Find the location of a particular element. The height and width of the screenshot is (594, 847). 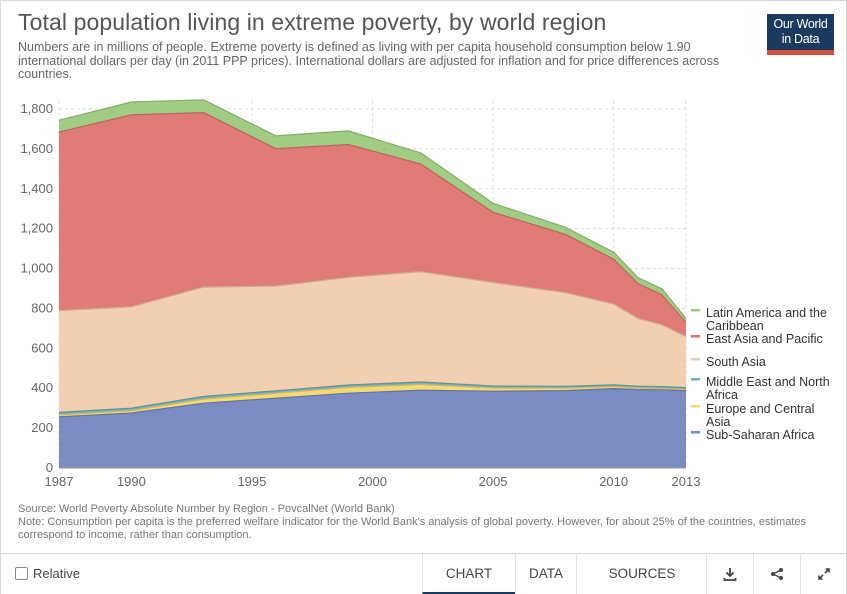

legend-item: Europe and Central Asia is located at coordinates (752, 415).